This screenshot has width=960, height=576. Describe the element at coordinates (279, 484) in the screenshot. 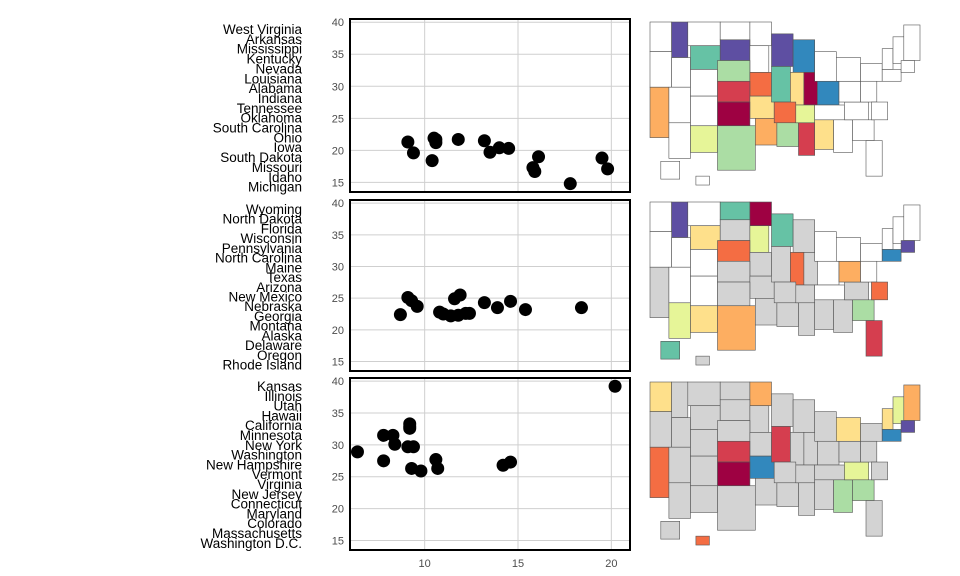

I see `state-label: Virginia` at that location.